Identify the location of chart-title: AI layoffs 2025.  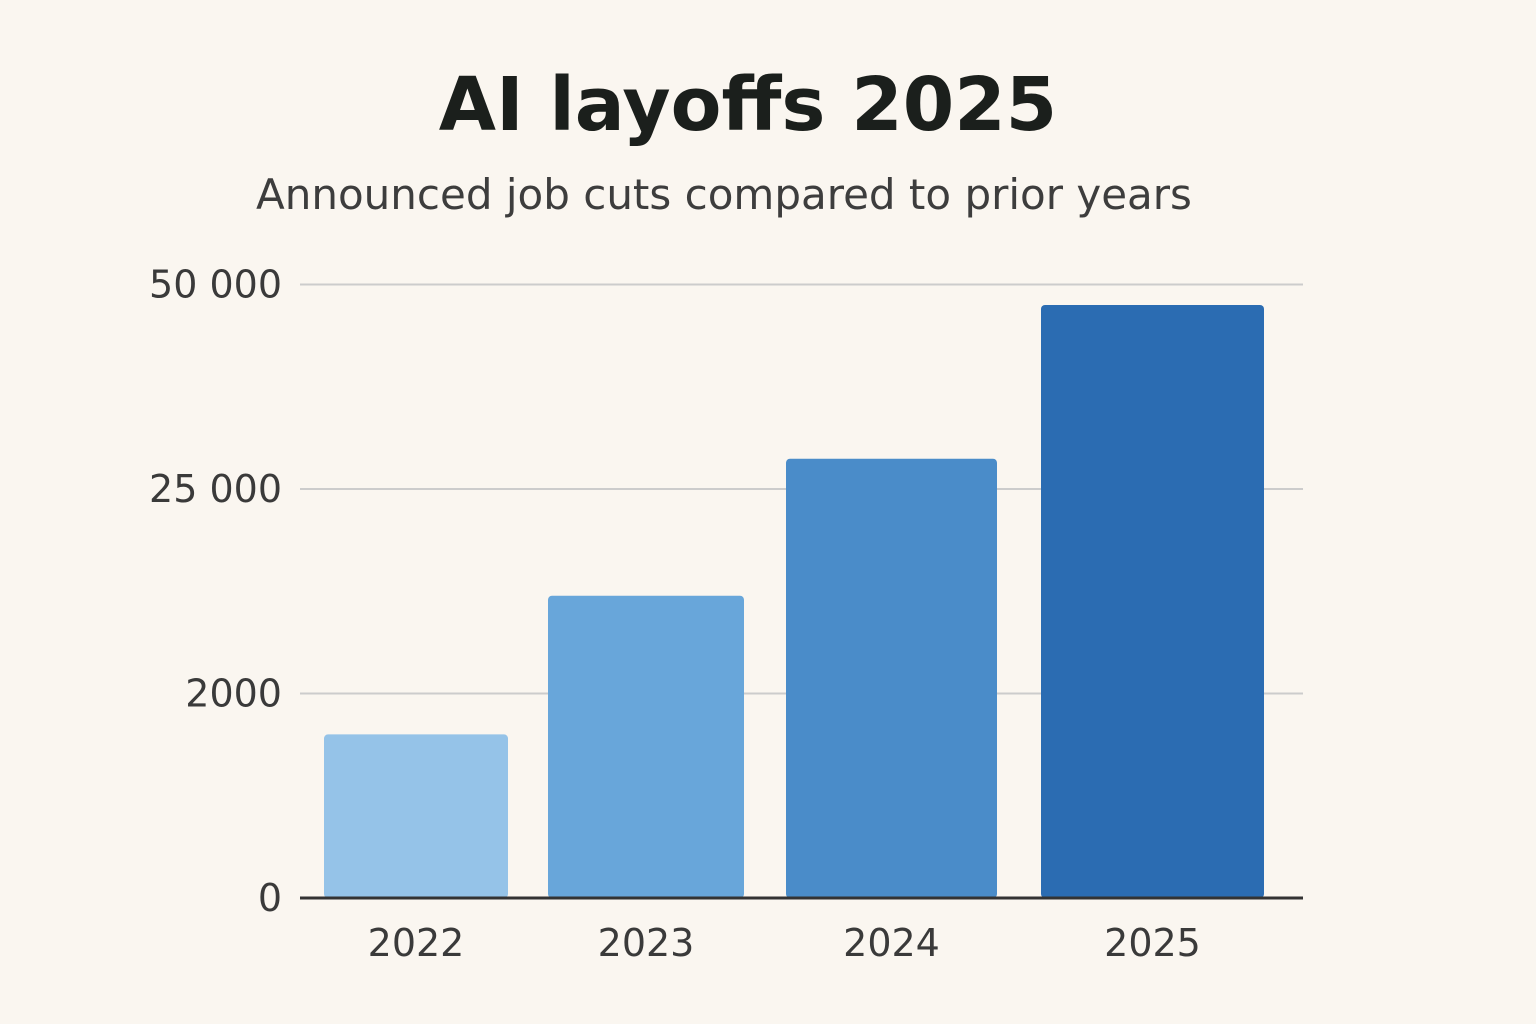
(748, 105).